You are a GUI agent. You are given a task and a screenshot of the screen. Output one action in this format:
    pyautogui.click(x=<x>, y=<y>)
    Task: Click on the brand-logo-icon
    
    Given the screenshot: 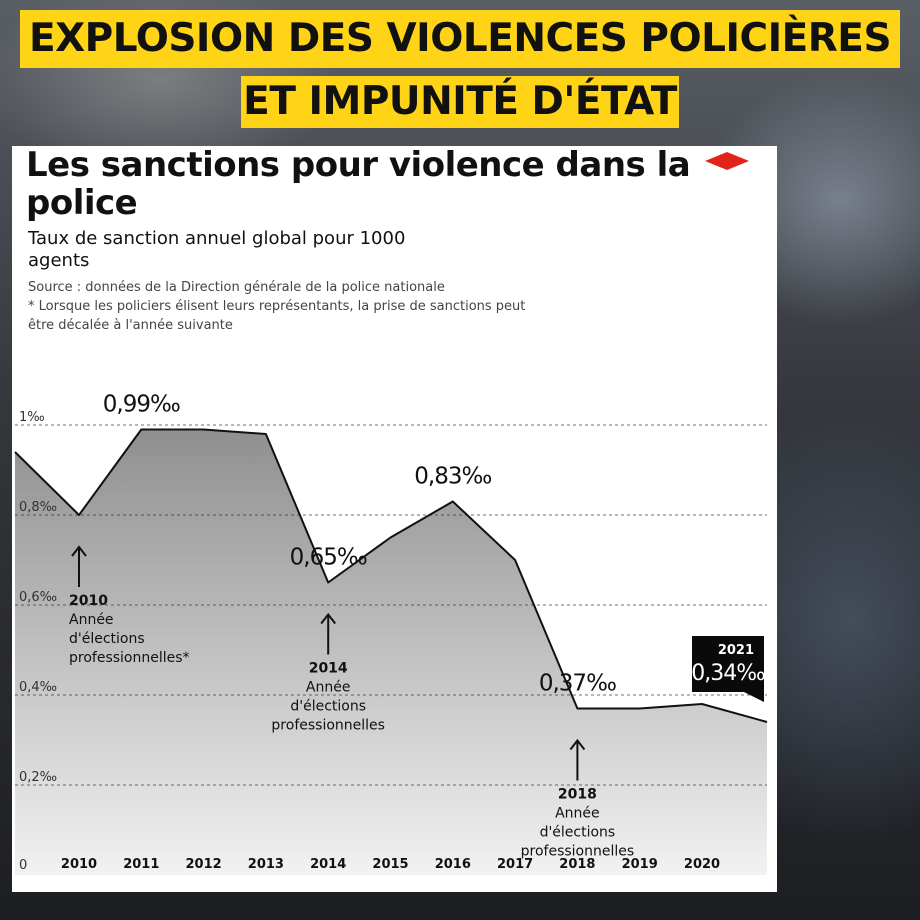 What is the action you would take?
    pyautogui.click(x=727, y=161)
    